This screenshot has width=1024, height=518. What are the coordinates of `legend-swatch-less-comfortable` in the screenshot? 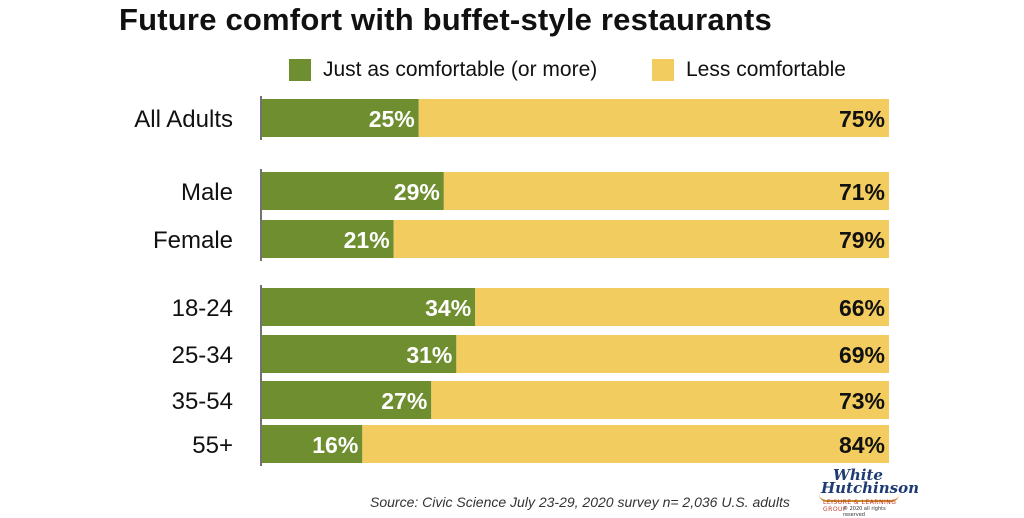 It's located at (663, 70).